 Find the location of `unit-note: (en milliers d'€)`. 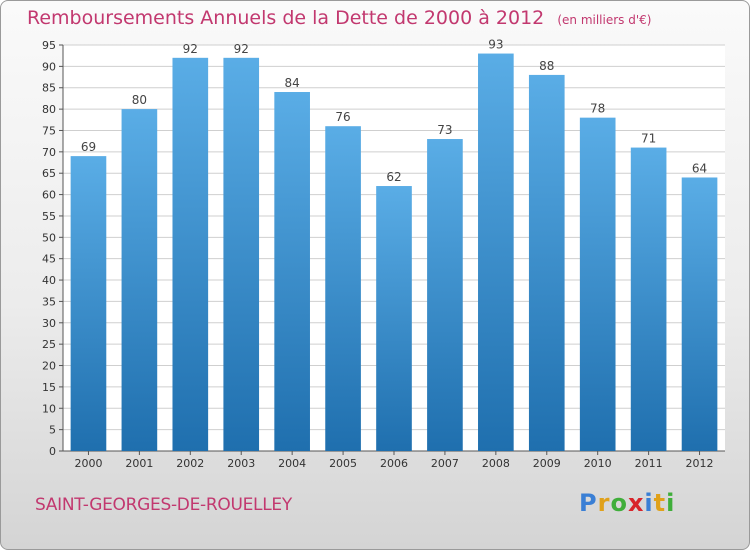

unit-note: (en milliers d'€) is located at coordinates (604, 20).